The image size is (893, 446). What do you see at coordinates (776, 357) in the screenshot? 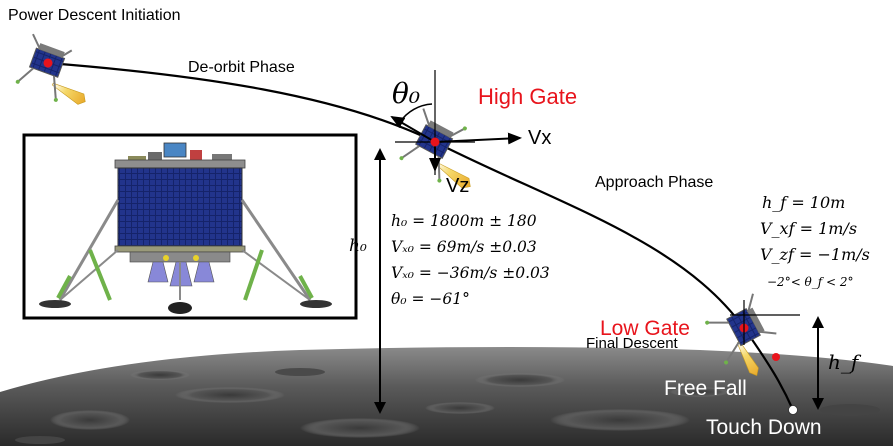
I see `free-fall-marker` at bounding box center [776, 357].